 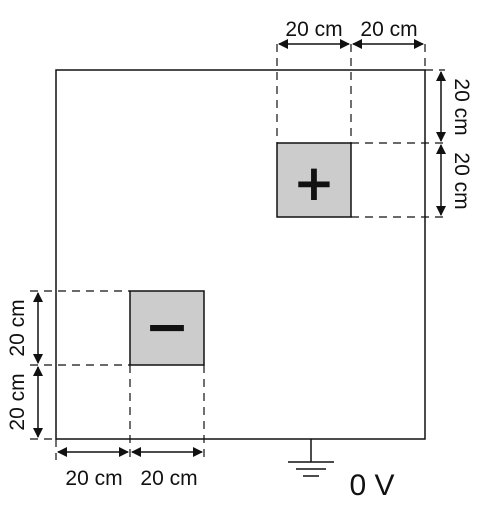 I want to click on guides-top-right, so click(x=360, y=131).